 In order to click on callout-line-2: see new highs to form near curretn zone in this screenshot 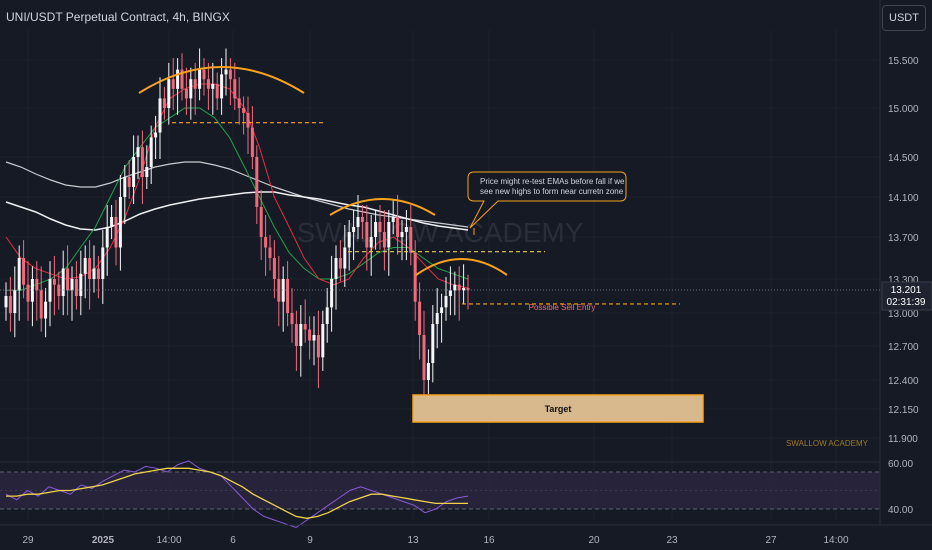, I will do `click(552, 191)`.